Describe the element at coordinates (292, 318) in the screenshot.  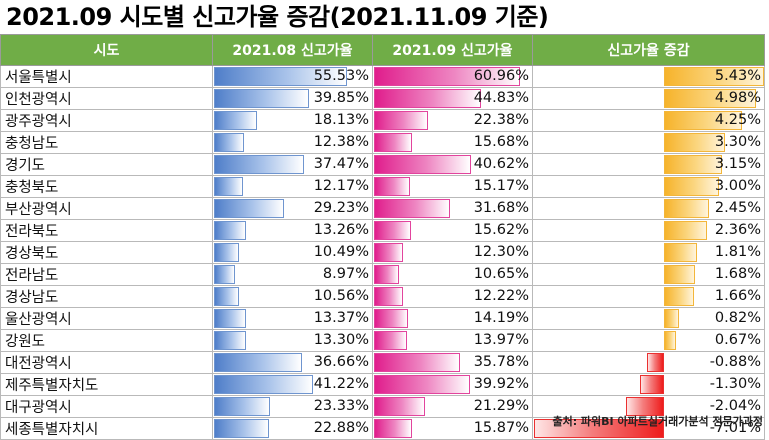
I see `aug-rate-cell: 13.37%` at that location.